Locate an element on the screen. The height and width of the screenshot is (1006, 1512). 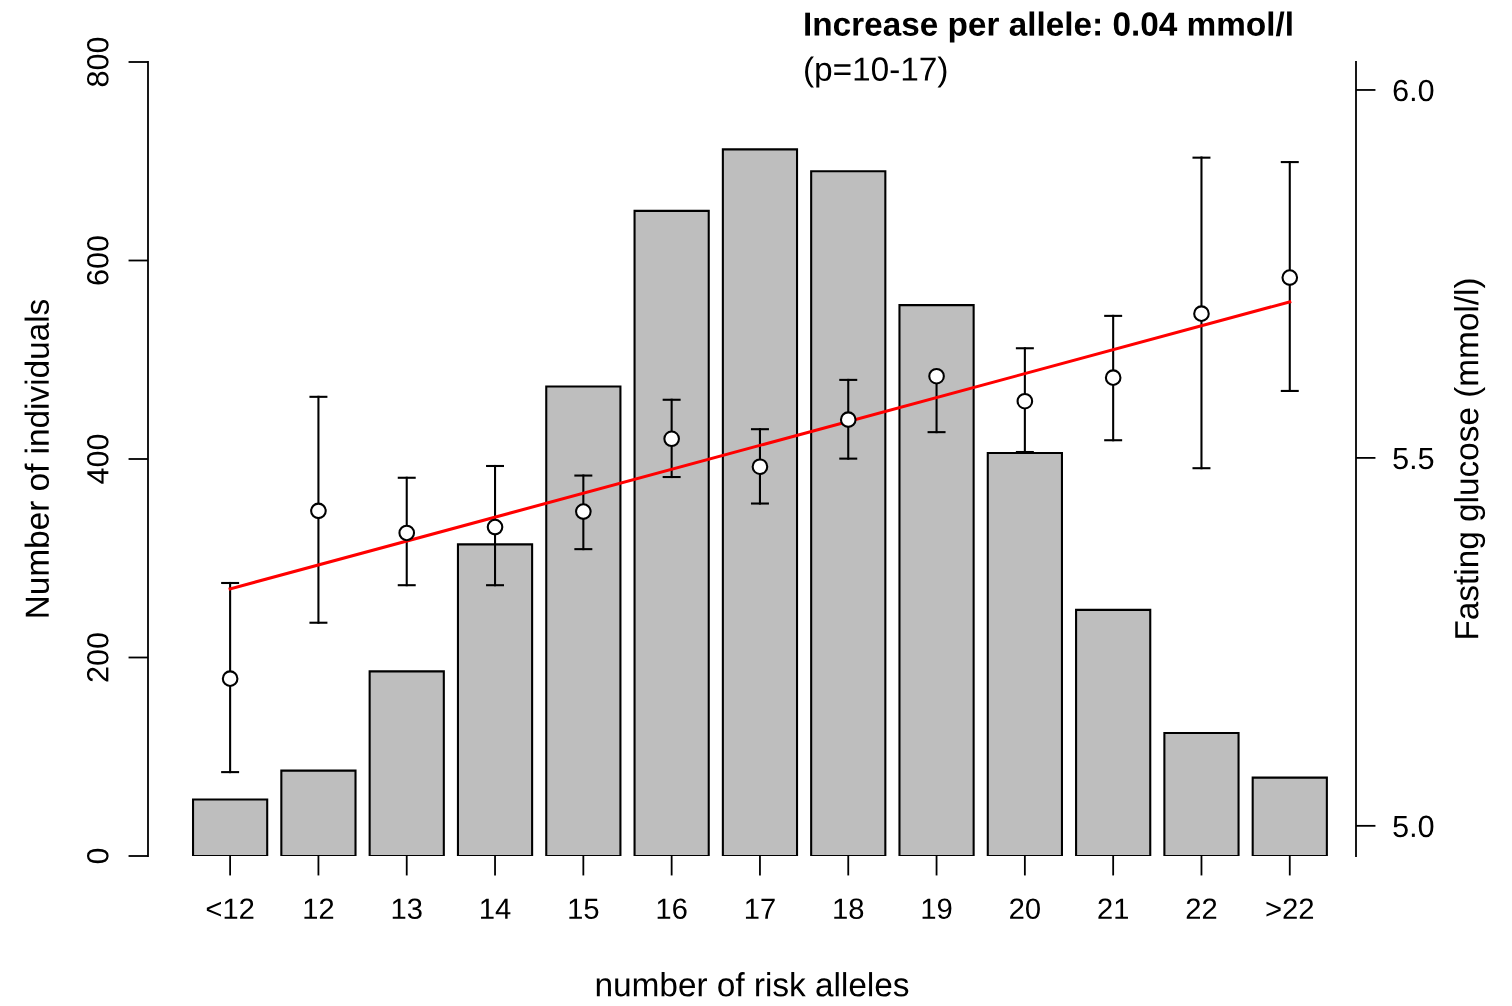
y2-axis-title: Fasting glucose (mmol/l) is located at coordinates (1470, 458).